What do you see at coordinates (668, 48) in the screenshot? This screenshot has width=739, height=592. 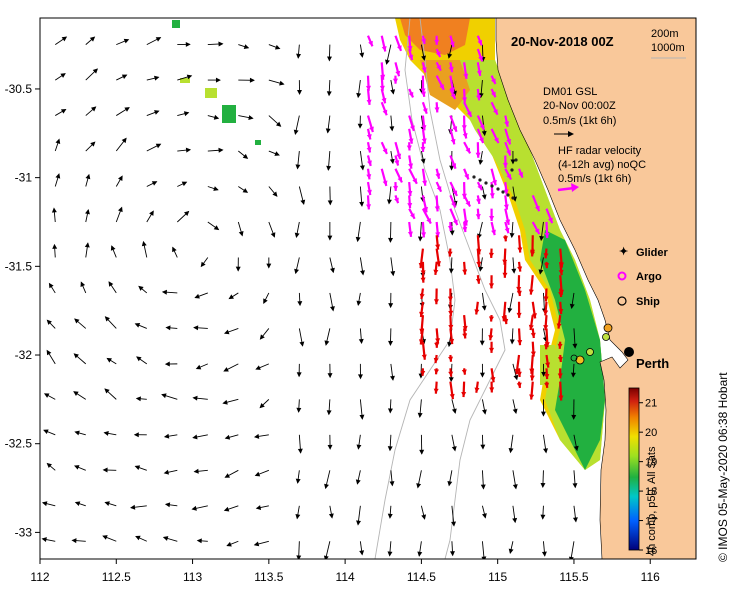 I see `contour-label-1000m: 1000m` at bounding box center [668, 48].